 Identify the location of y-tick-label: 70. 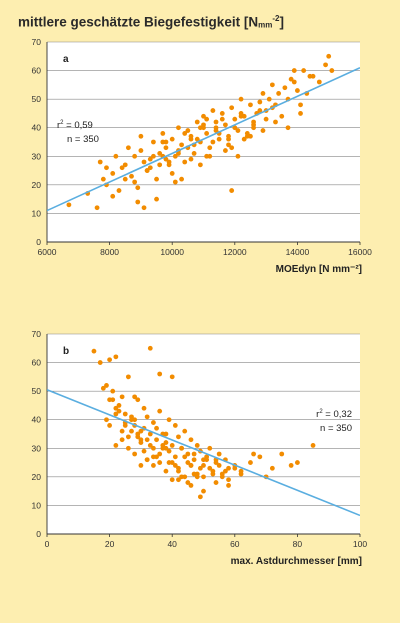
(37, 42).